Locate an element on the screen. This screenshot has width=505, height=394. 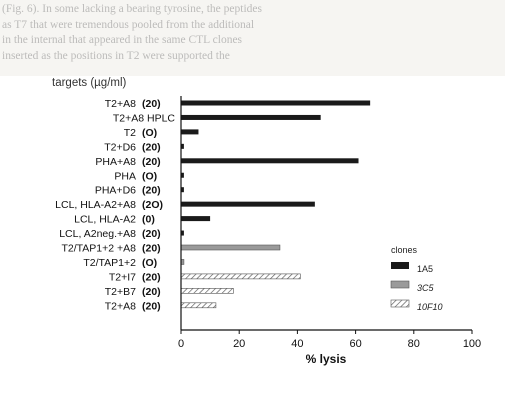
category-label: PHA is located at coordinates (125, 176).